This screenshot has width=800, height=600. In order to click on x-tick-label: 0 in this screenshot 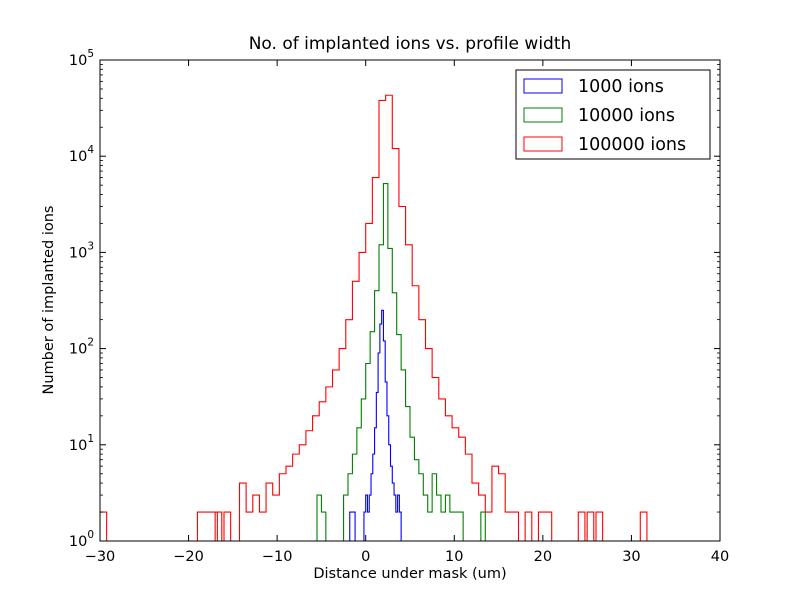, I will do `click(365, 557)`.